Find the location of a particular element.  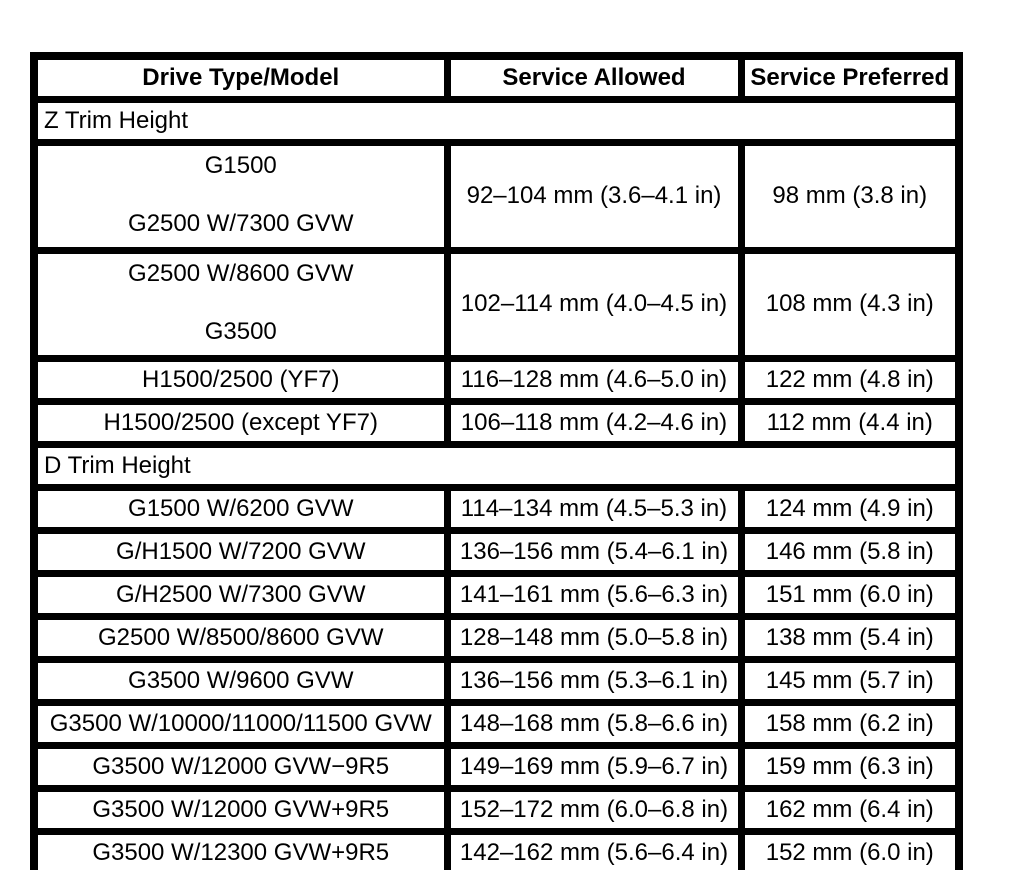

service-preferred-value: 112 mm (4.4 in) is located at coordinates (850, 423).